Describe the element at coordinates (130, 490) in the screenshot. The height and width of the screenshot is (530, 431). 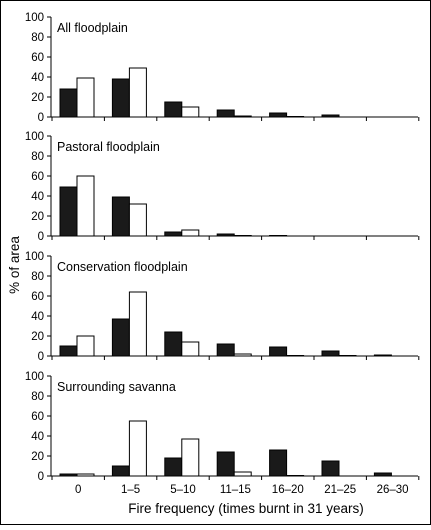
I see `x-tick-label: 1–5` at that location.